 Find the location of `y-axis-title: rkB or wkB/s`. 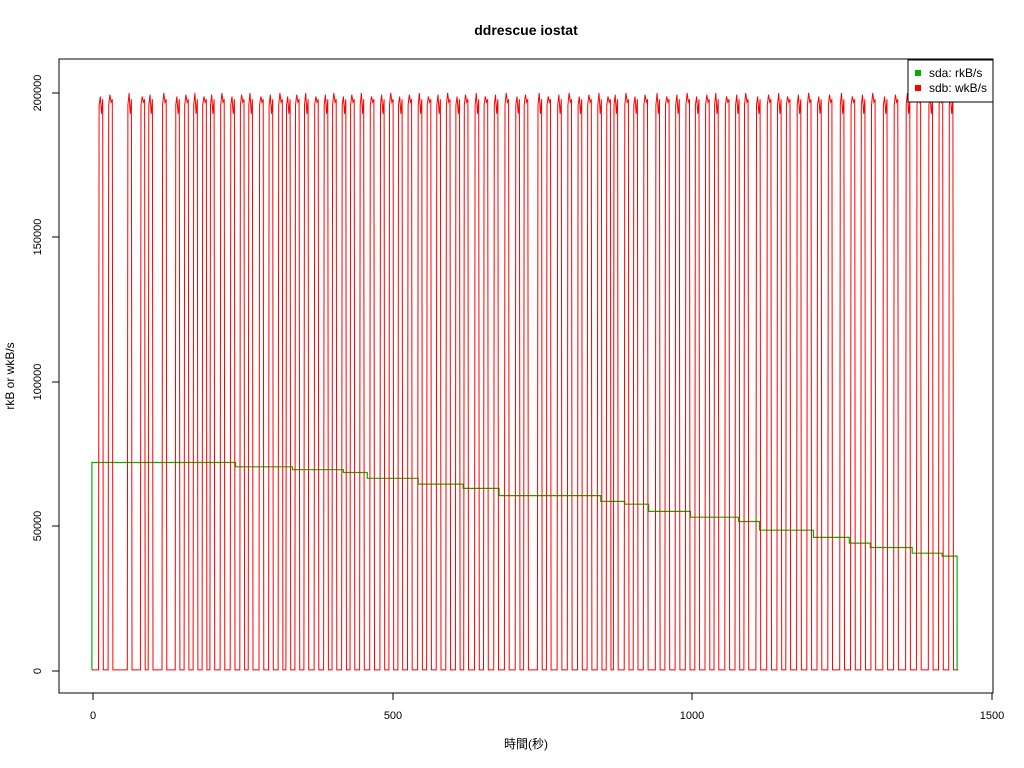

y-axis-title: rkB or wkB/s is located at coordinates (10, 375).